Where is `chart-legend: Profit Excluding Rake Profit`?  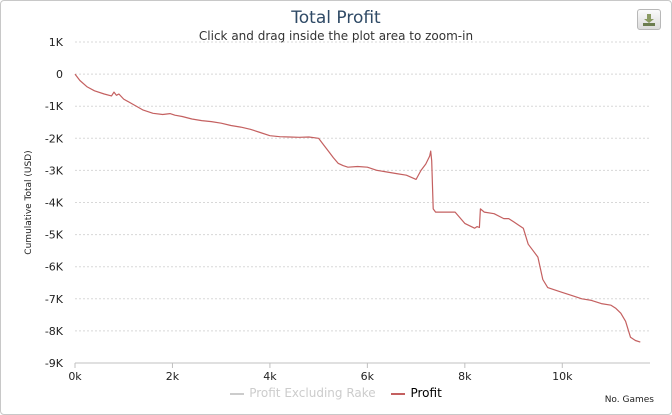
chart-legend: Profit Excluding Rake Profit is located at coordinates (336, 393).